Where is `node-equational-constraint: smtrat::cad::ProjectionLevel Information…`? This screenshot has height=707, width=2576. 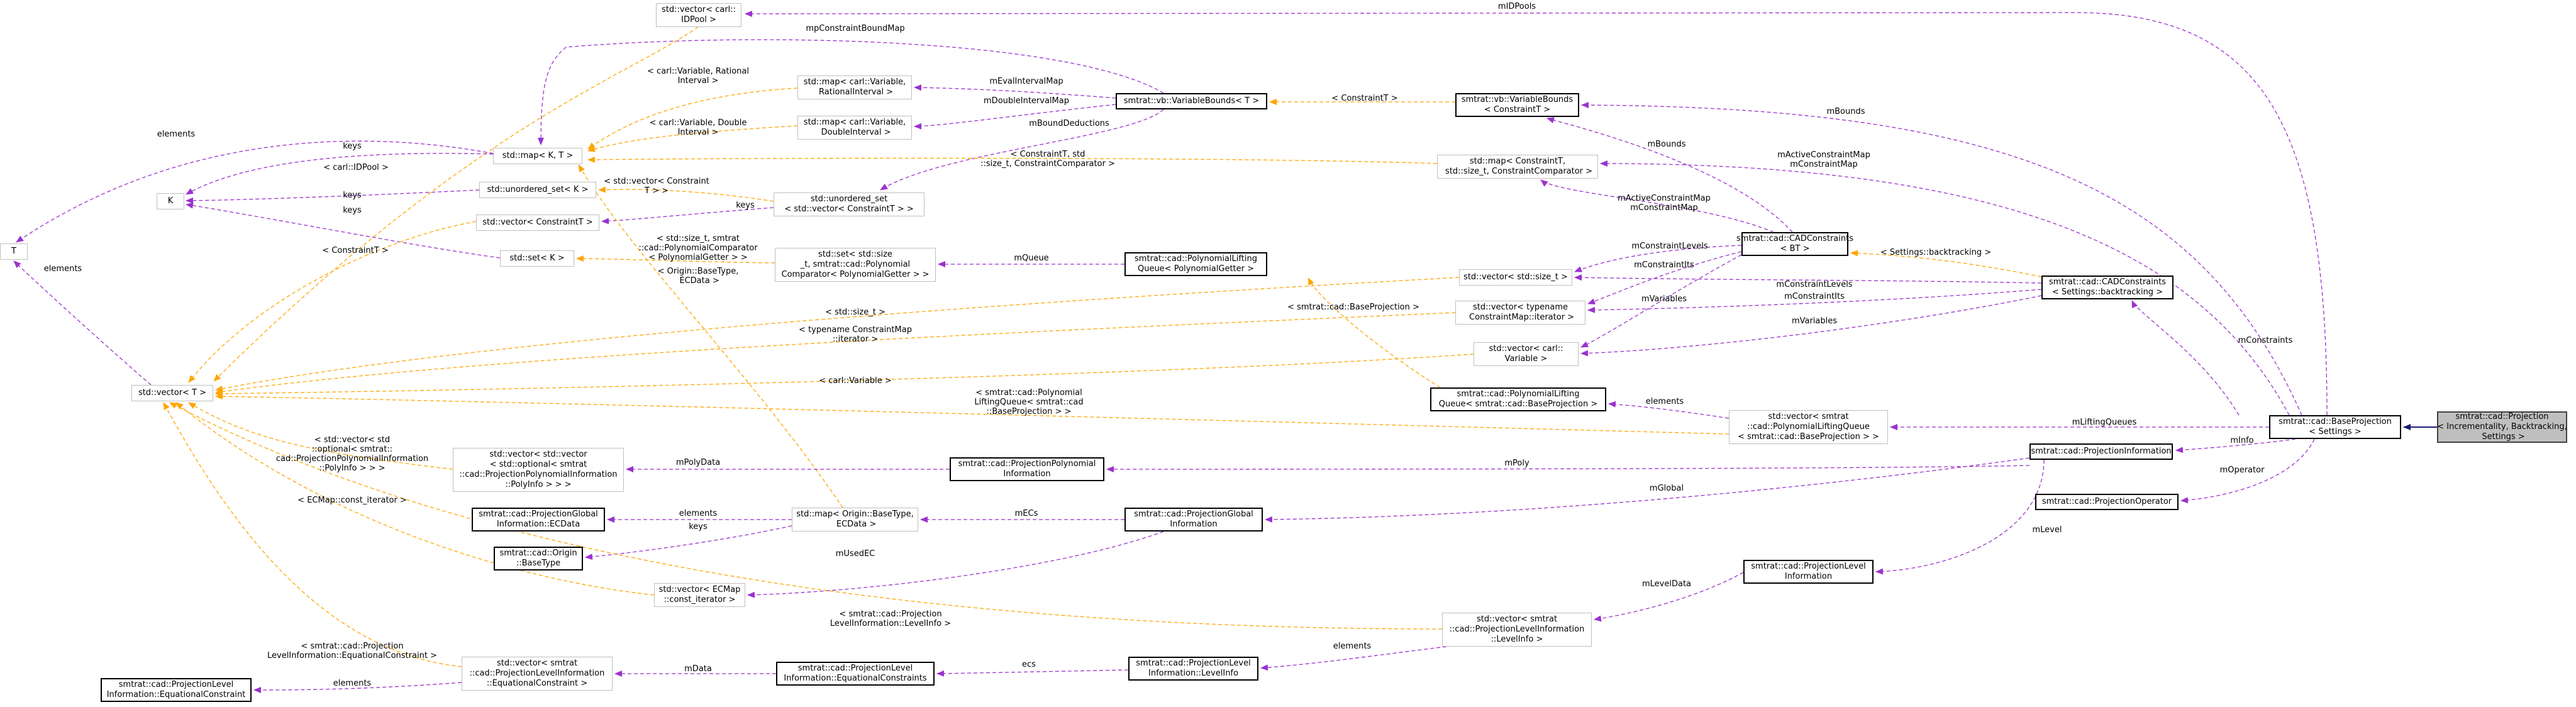
node-equational-constraint: smtrat::cad::ProjectionLevel Information… is located at coordinates (176, 690).